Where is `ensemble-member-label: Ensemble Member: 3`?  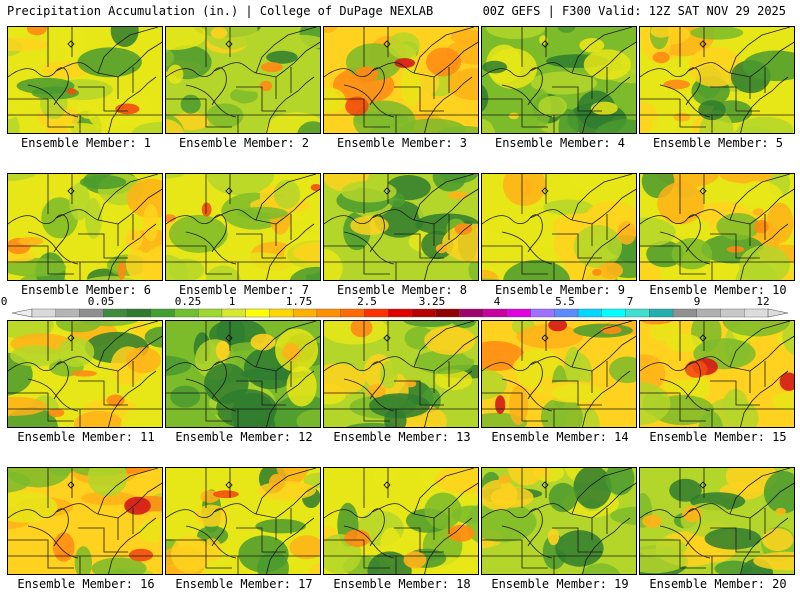 ensemble-member-label: Ensemble Member: 3 is located at coordinates (402, 143).